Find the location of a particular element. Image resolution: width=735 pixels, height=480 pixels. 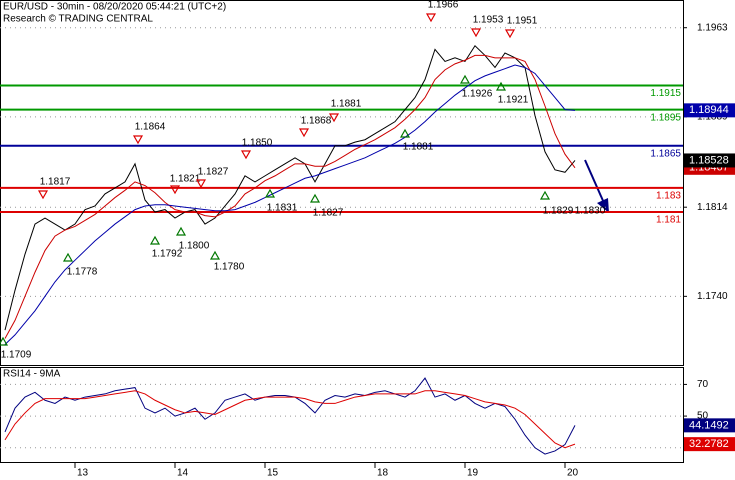

forecast-arrow is located at coordinates (594, 181).